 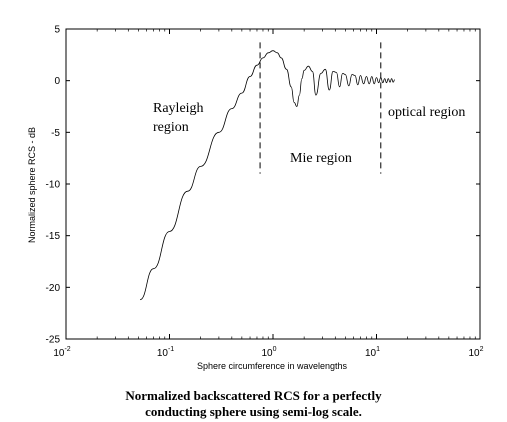 What do you see at coordinates (372, 352) in the screenshot?
I see `x-tick-label: 10¹` at bounding box center [372, 352].